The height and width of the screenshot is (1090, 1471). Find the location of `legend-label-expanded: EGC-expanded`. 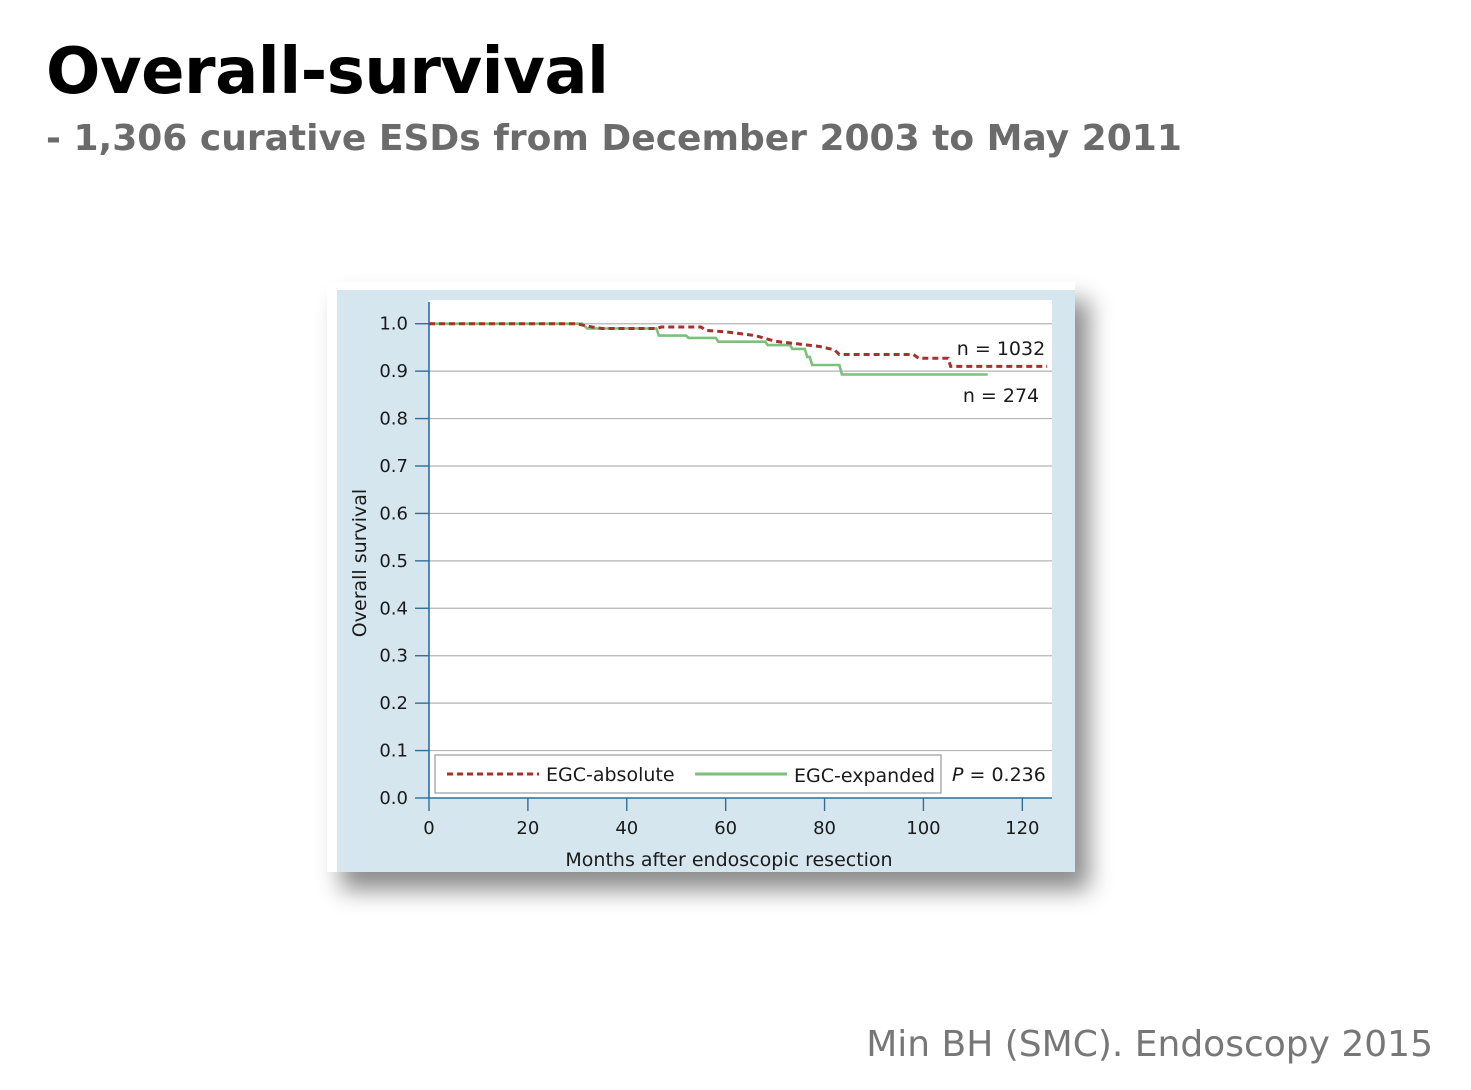

legend-label-expanded: EGC-expanded is located at coordinates (864, 776).